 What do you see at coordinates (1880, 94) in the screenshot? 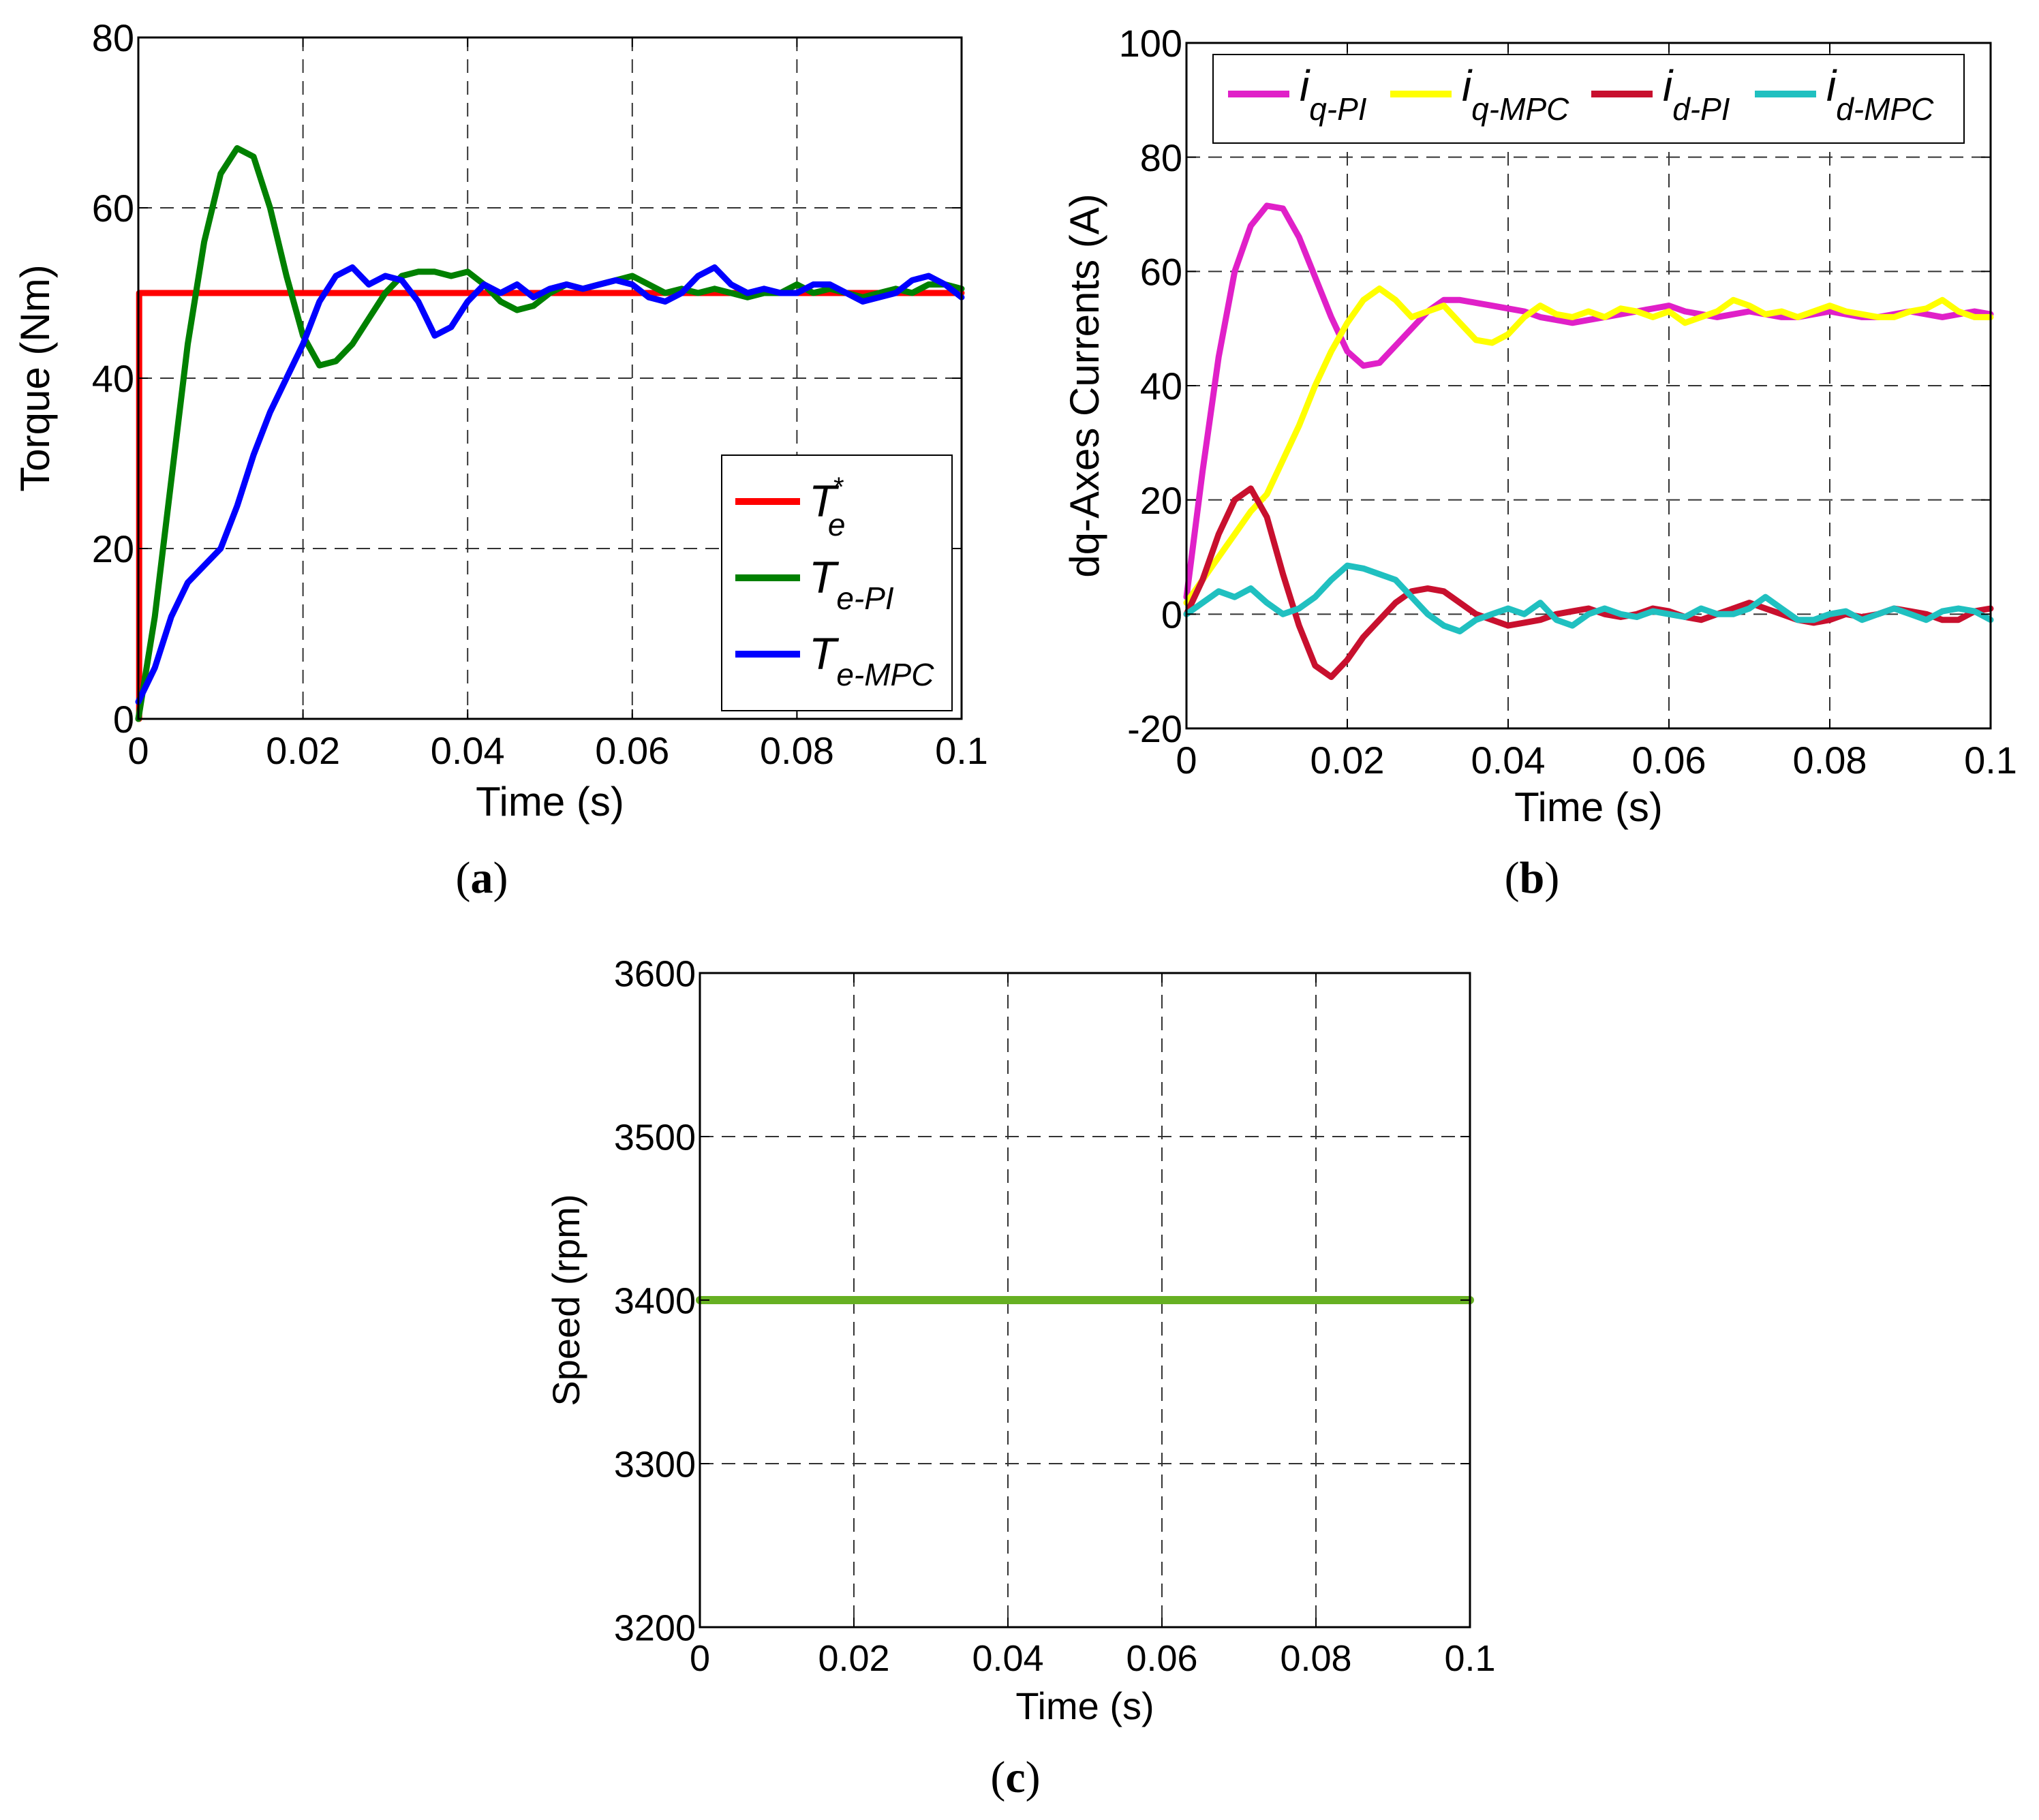
I see `legend-label: id-MPC` at bounding box center [1880, 94].